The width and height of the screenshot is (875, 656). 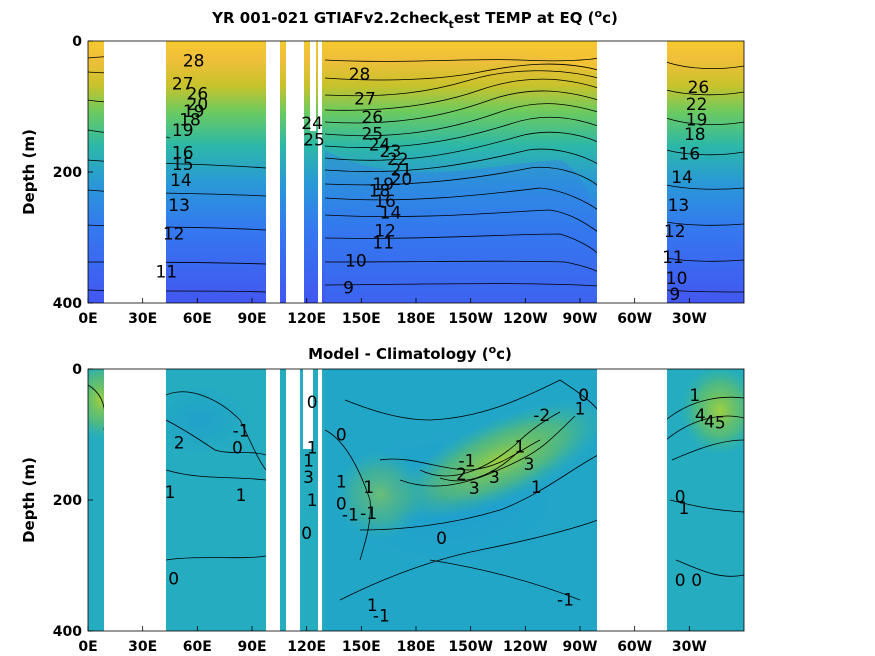 I want to click on bottom-x-ticks: 0E 30E 60E 90E 120E 150E 180E 150W 120W 90W 60W 30W, so click(x=392, y=640).